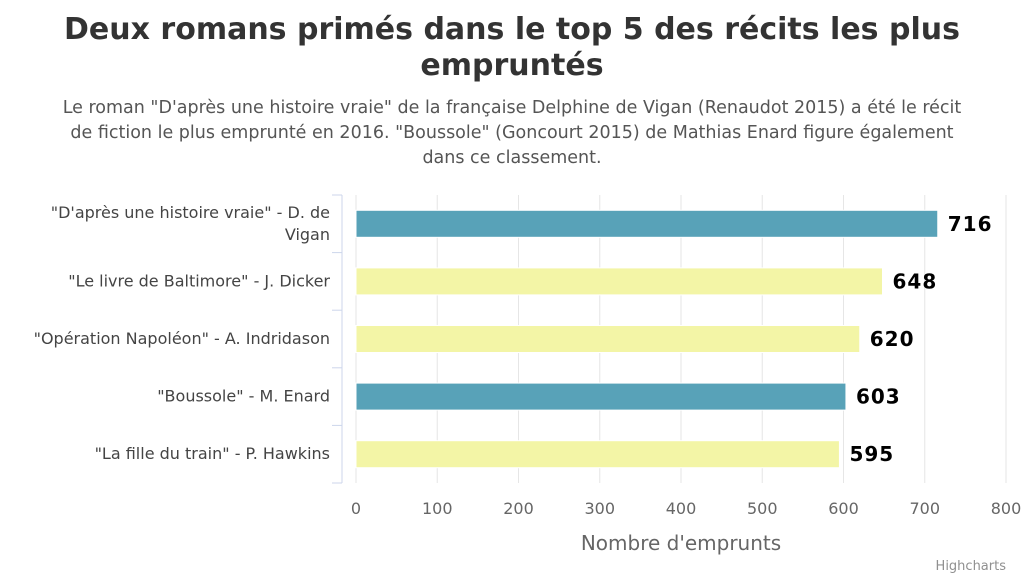 This screenshot has height=580, width=1024. Describe the element at coordinates (1006, 508) in the screenshot. I see `x-tick-label: 800` at that location.